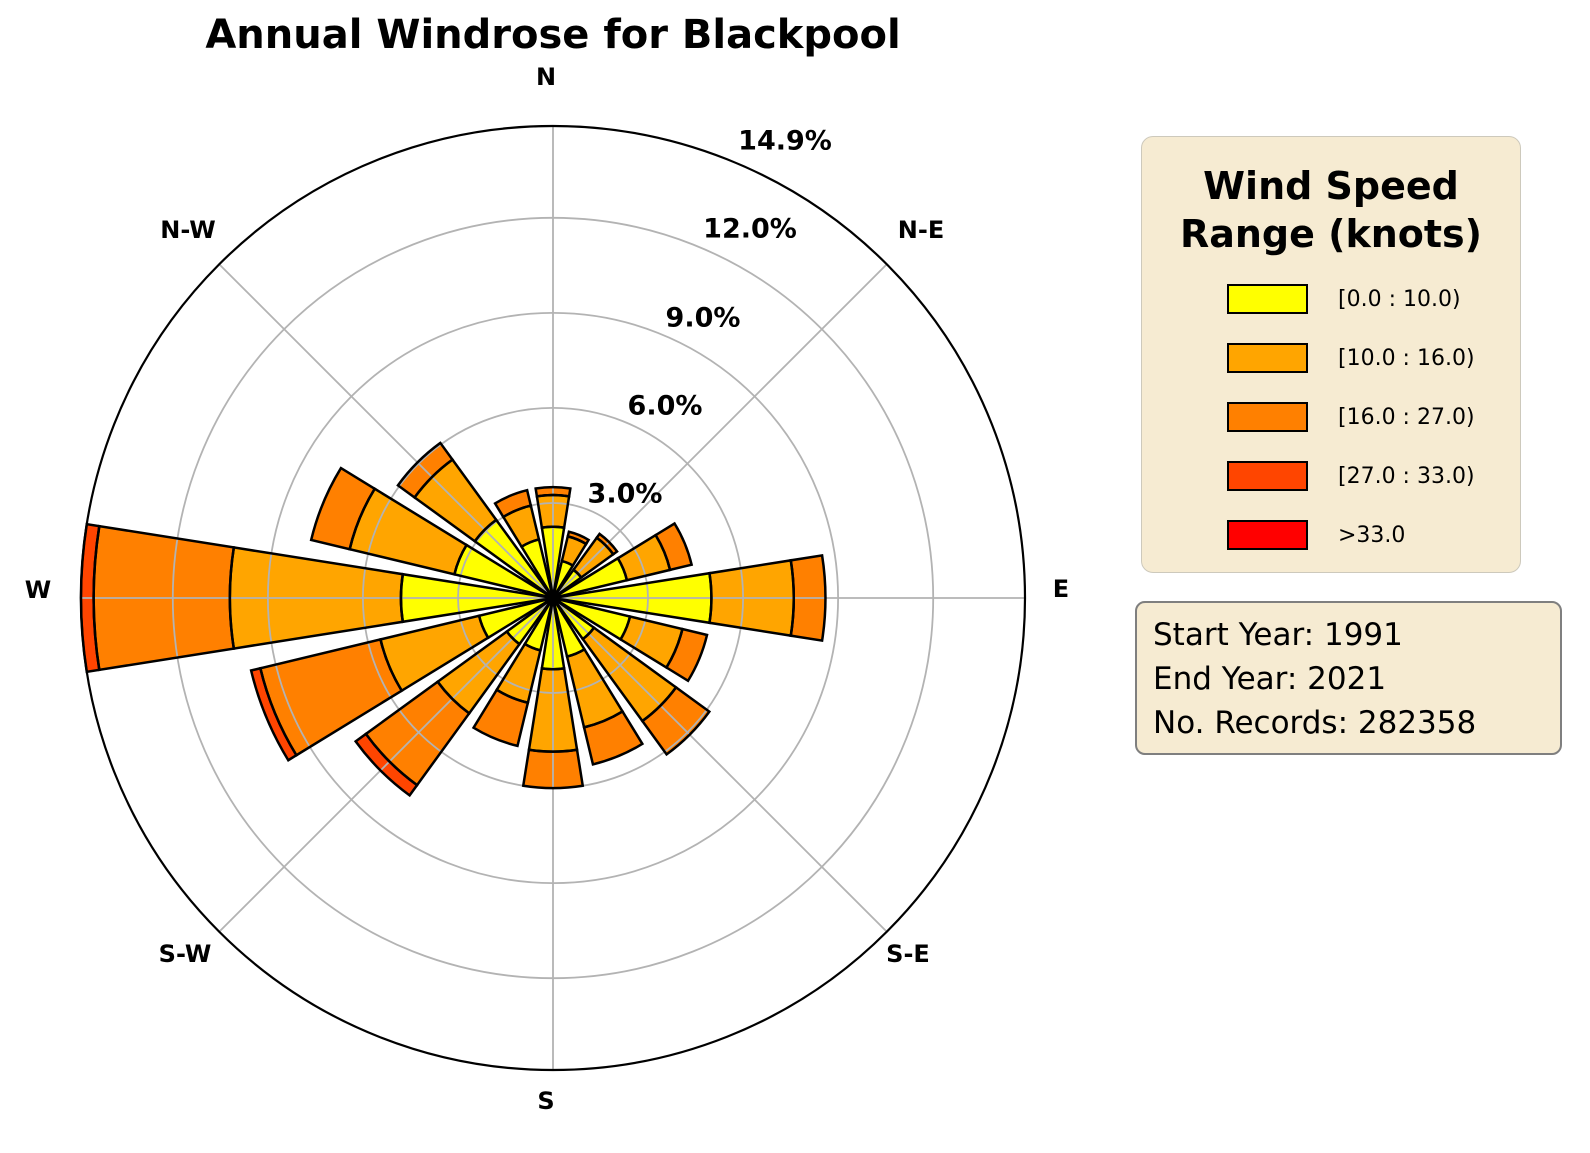 This screenshot has width=1590, height=1153. I want to click on grid-spoke-225deg, so click(386, 765).